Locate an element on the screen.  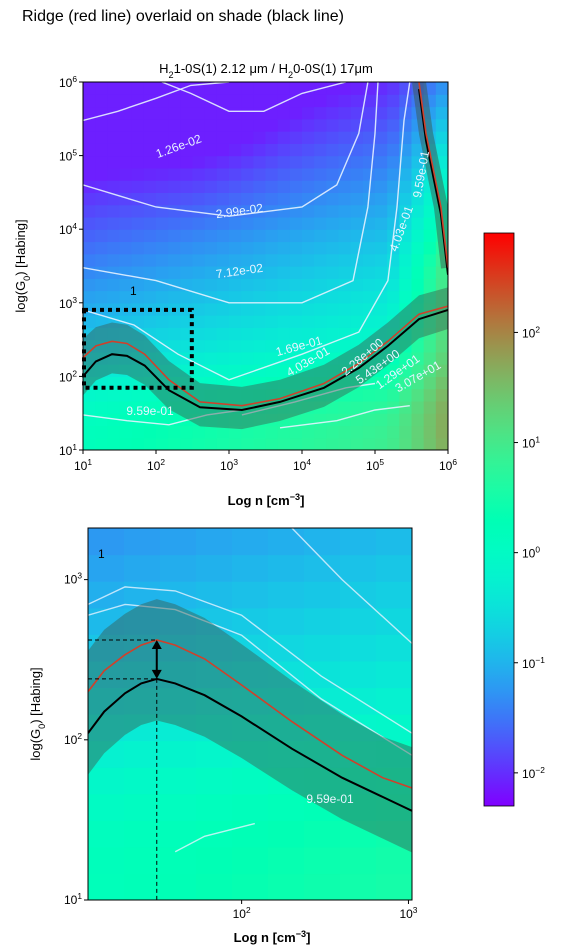
x-tick-label: 10² is located at coordinates (242, 913).